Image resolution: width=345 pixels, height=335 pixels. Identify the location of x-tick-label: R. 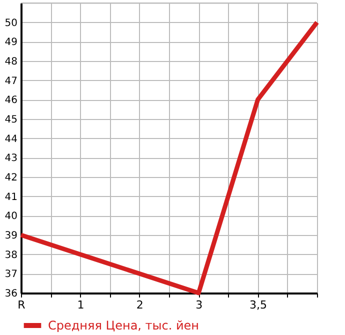
(22, 305).